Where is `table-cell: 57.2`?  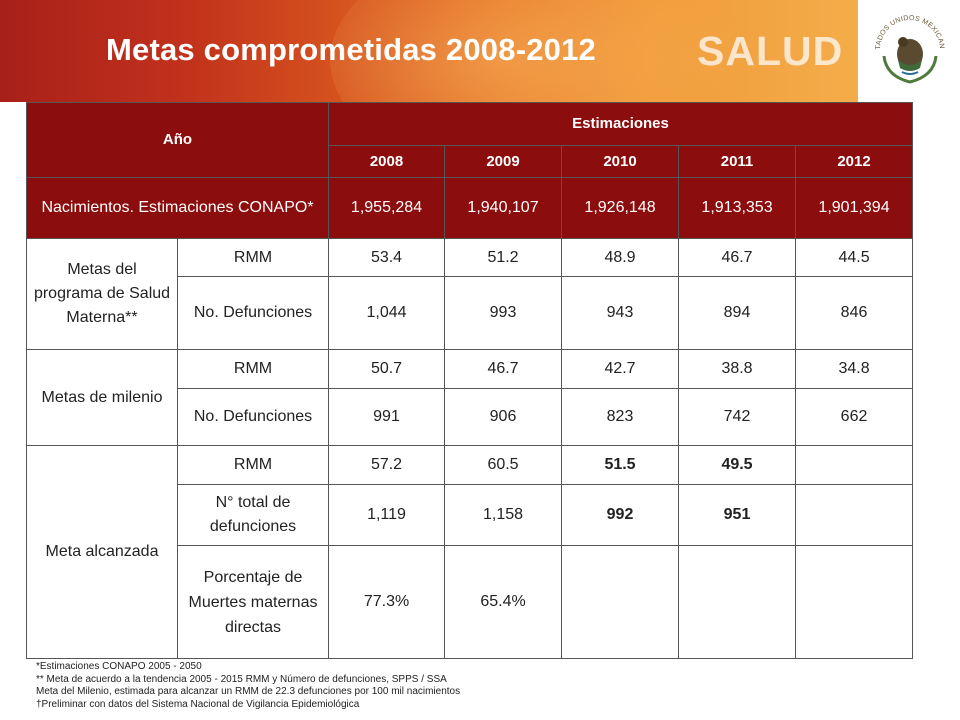 table-cell: 57.2 is located at coordinates (387, 465).